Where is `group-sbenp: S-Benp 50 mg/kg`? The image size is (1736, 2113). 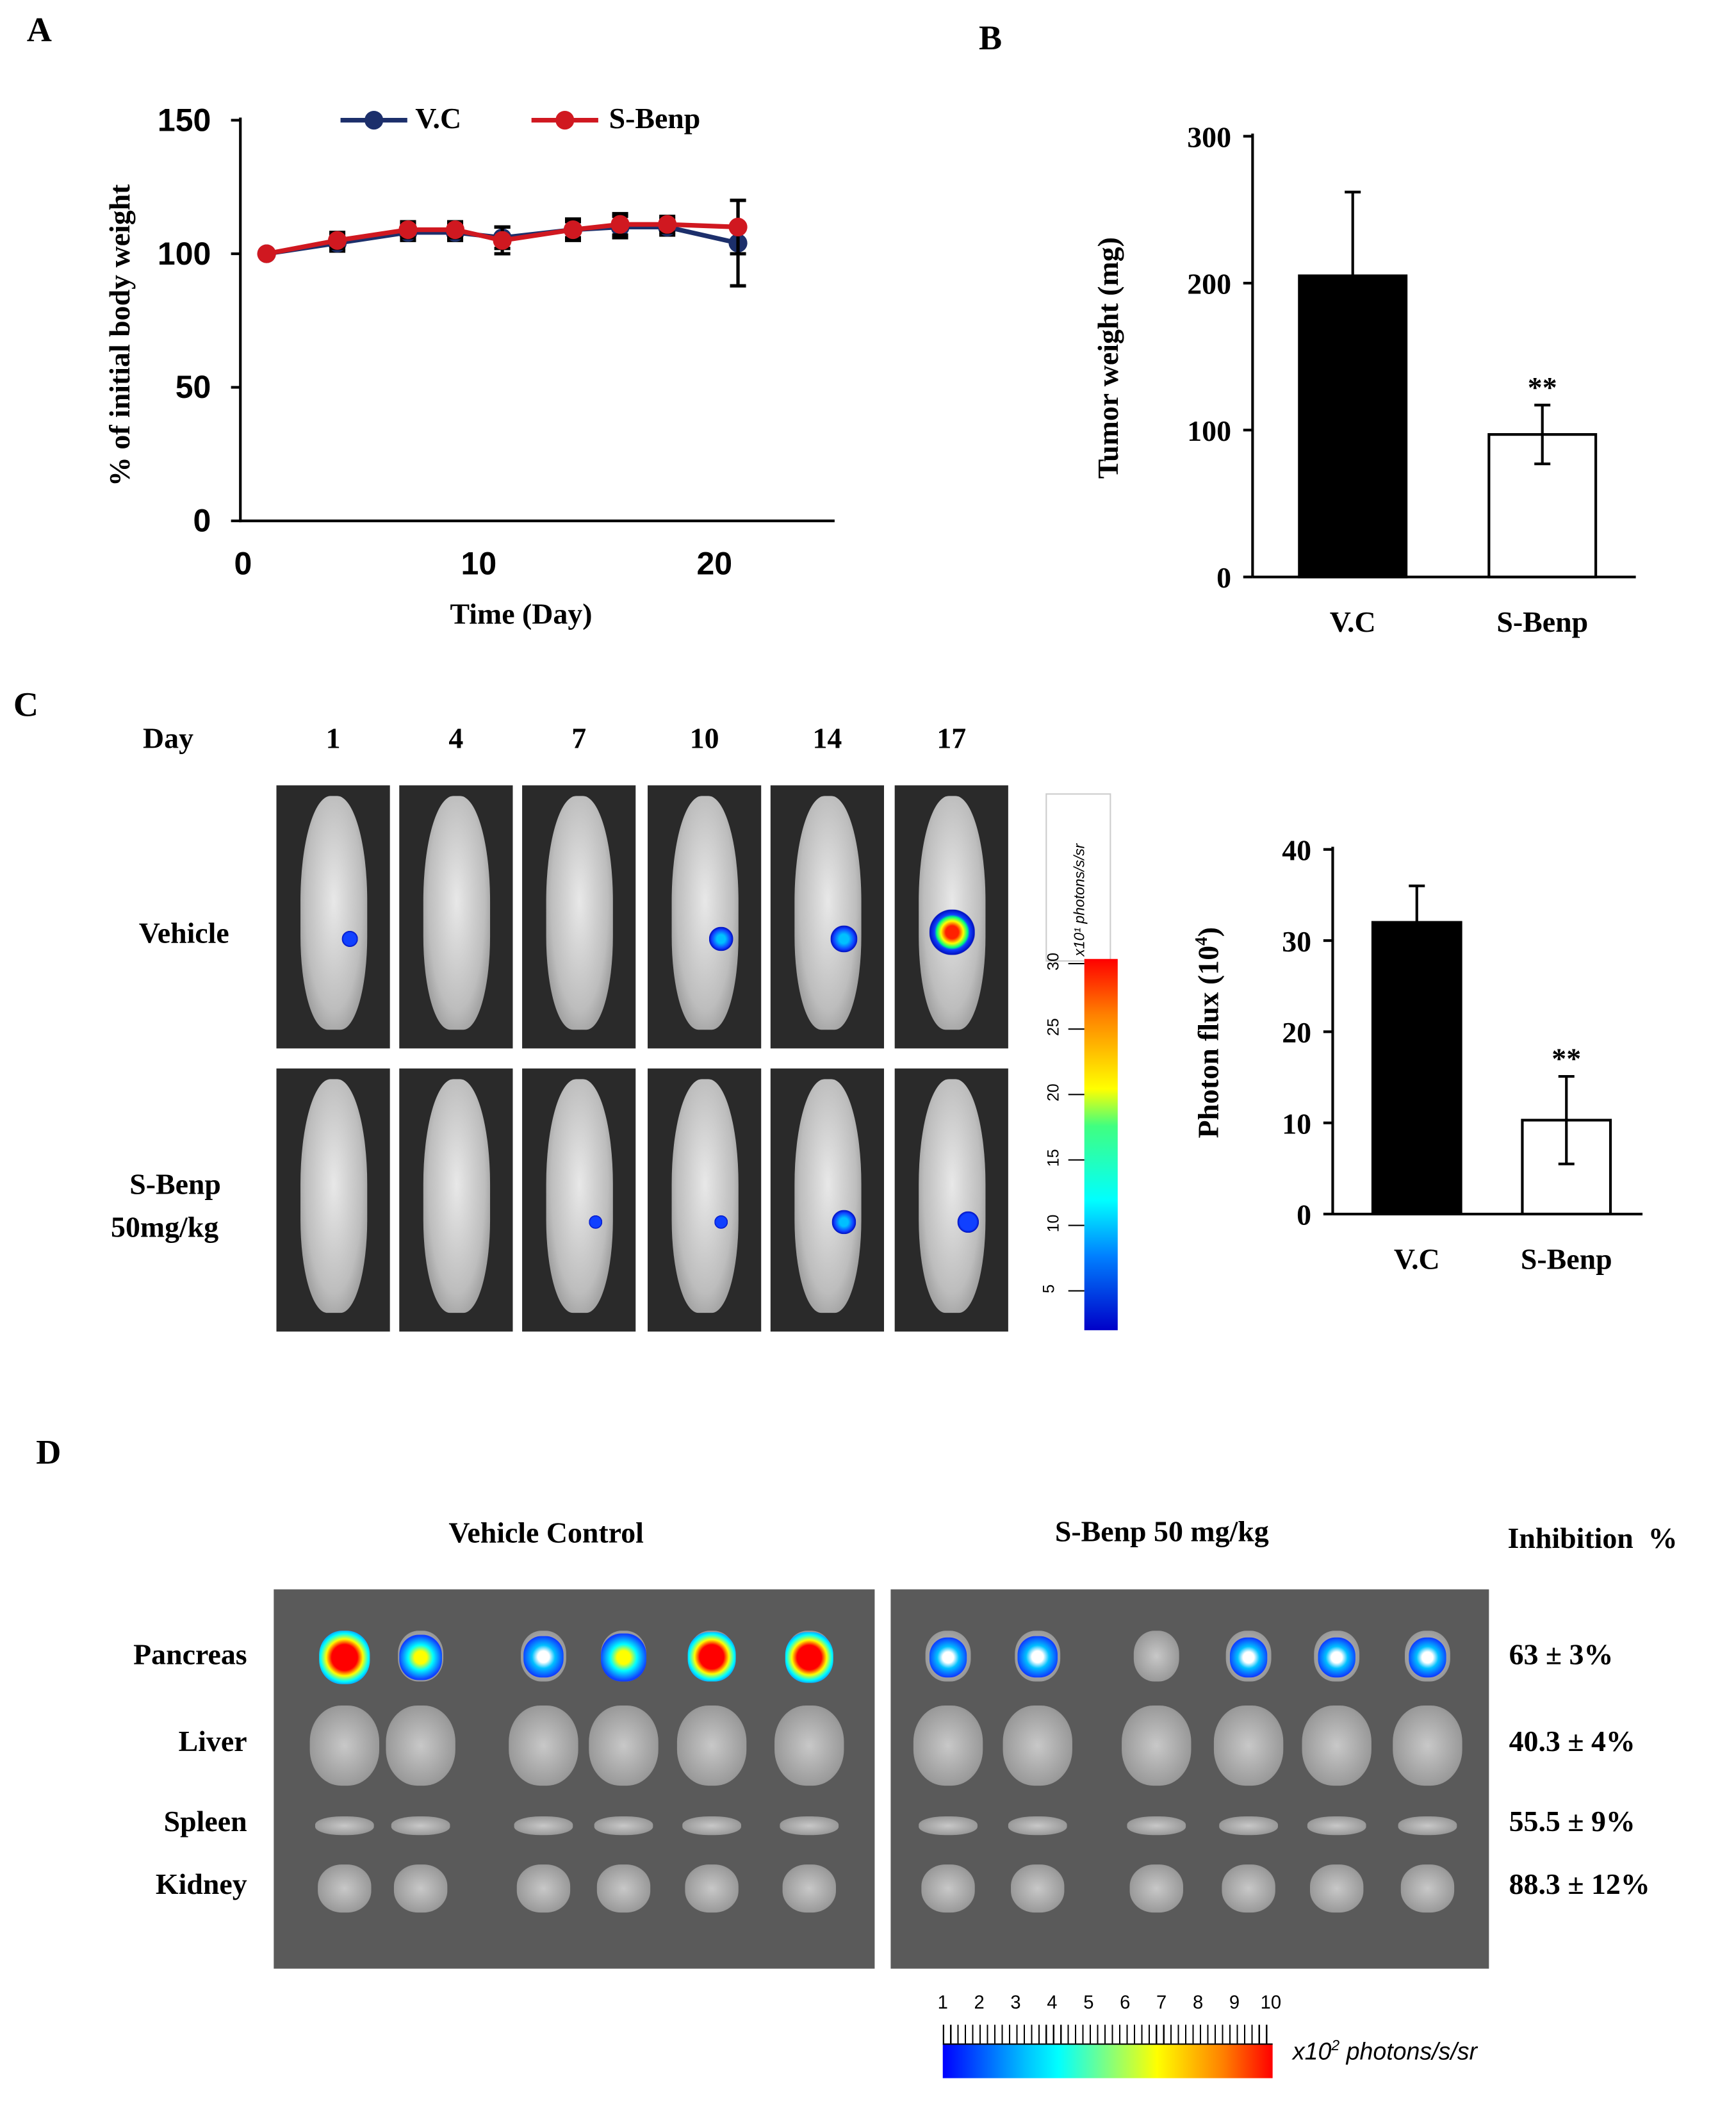
group-sbenp: S-Benp 50 mg/kg is located at coordinates (1161, 1532).